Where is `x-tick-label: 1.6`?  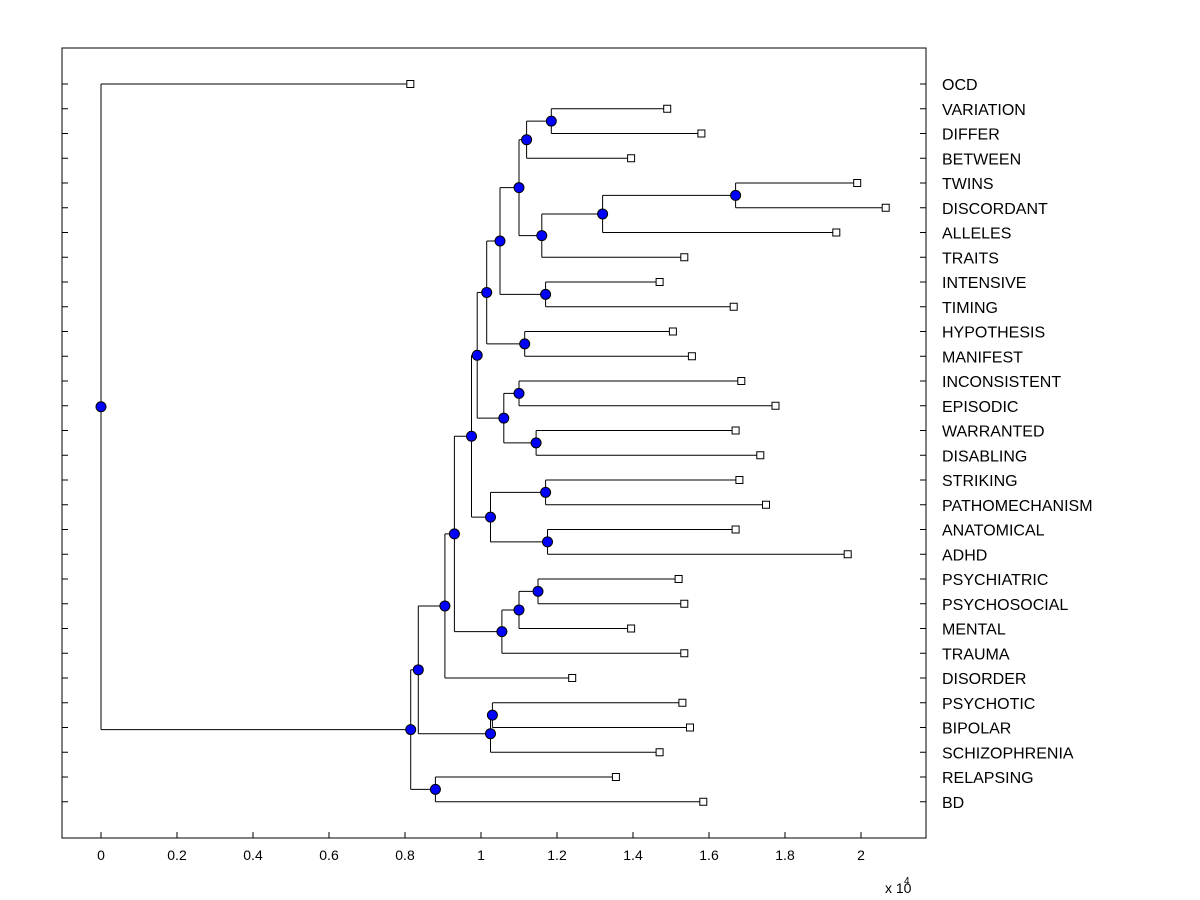 x-tick-label: 1.6 is located at coordinates (709, 855).